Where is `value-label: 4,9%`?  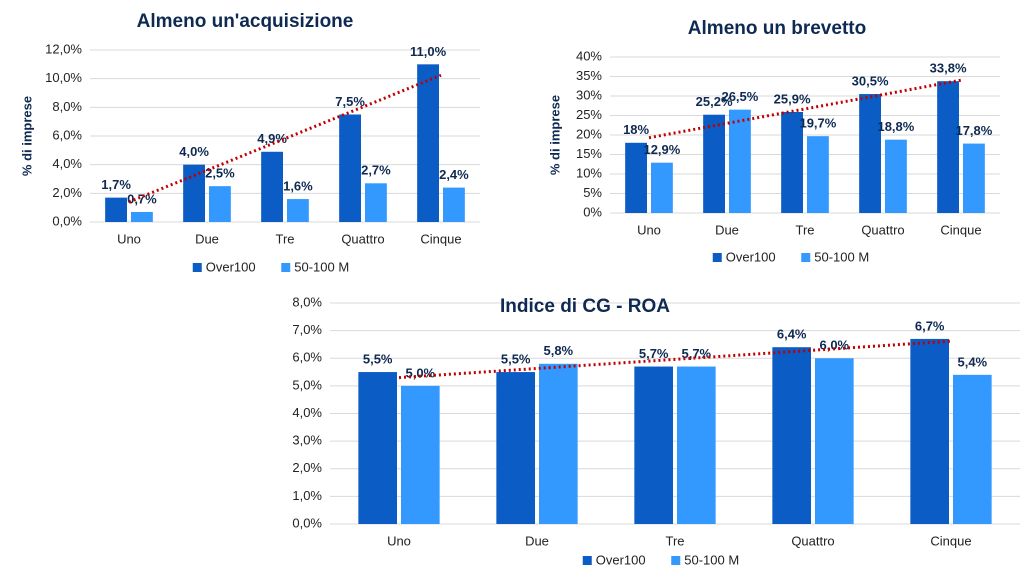 value-label: 4,9% is located at coordinates (272, 138).